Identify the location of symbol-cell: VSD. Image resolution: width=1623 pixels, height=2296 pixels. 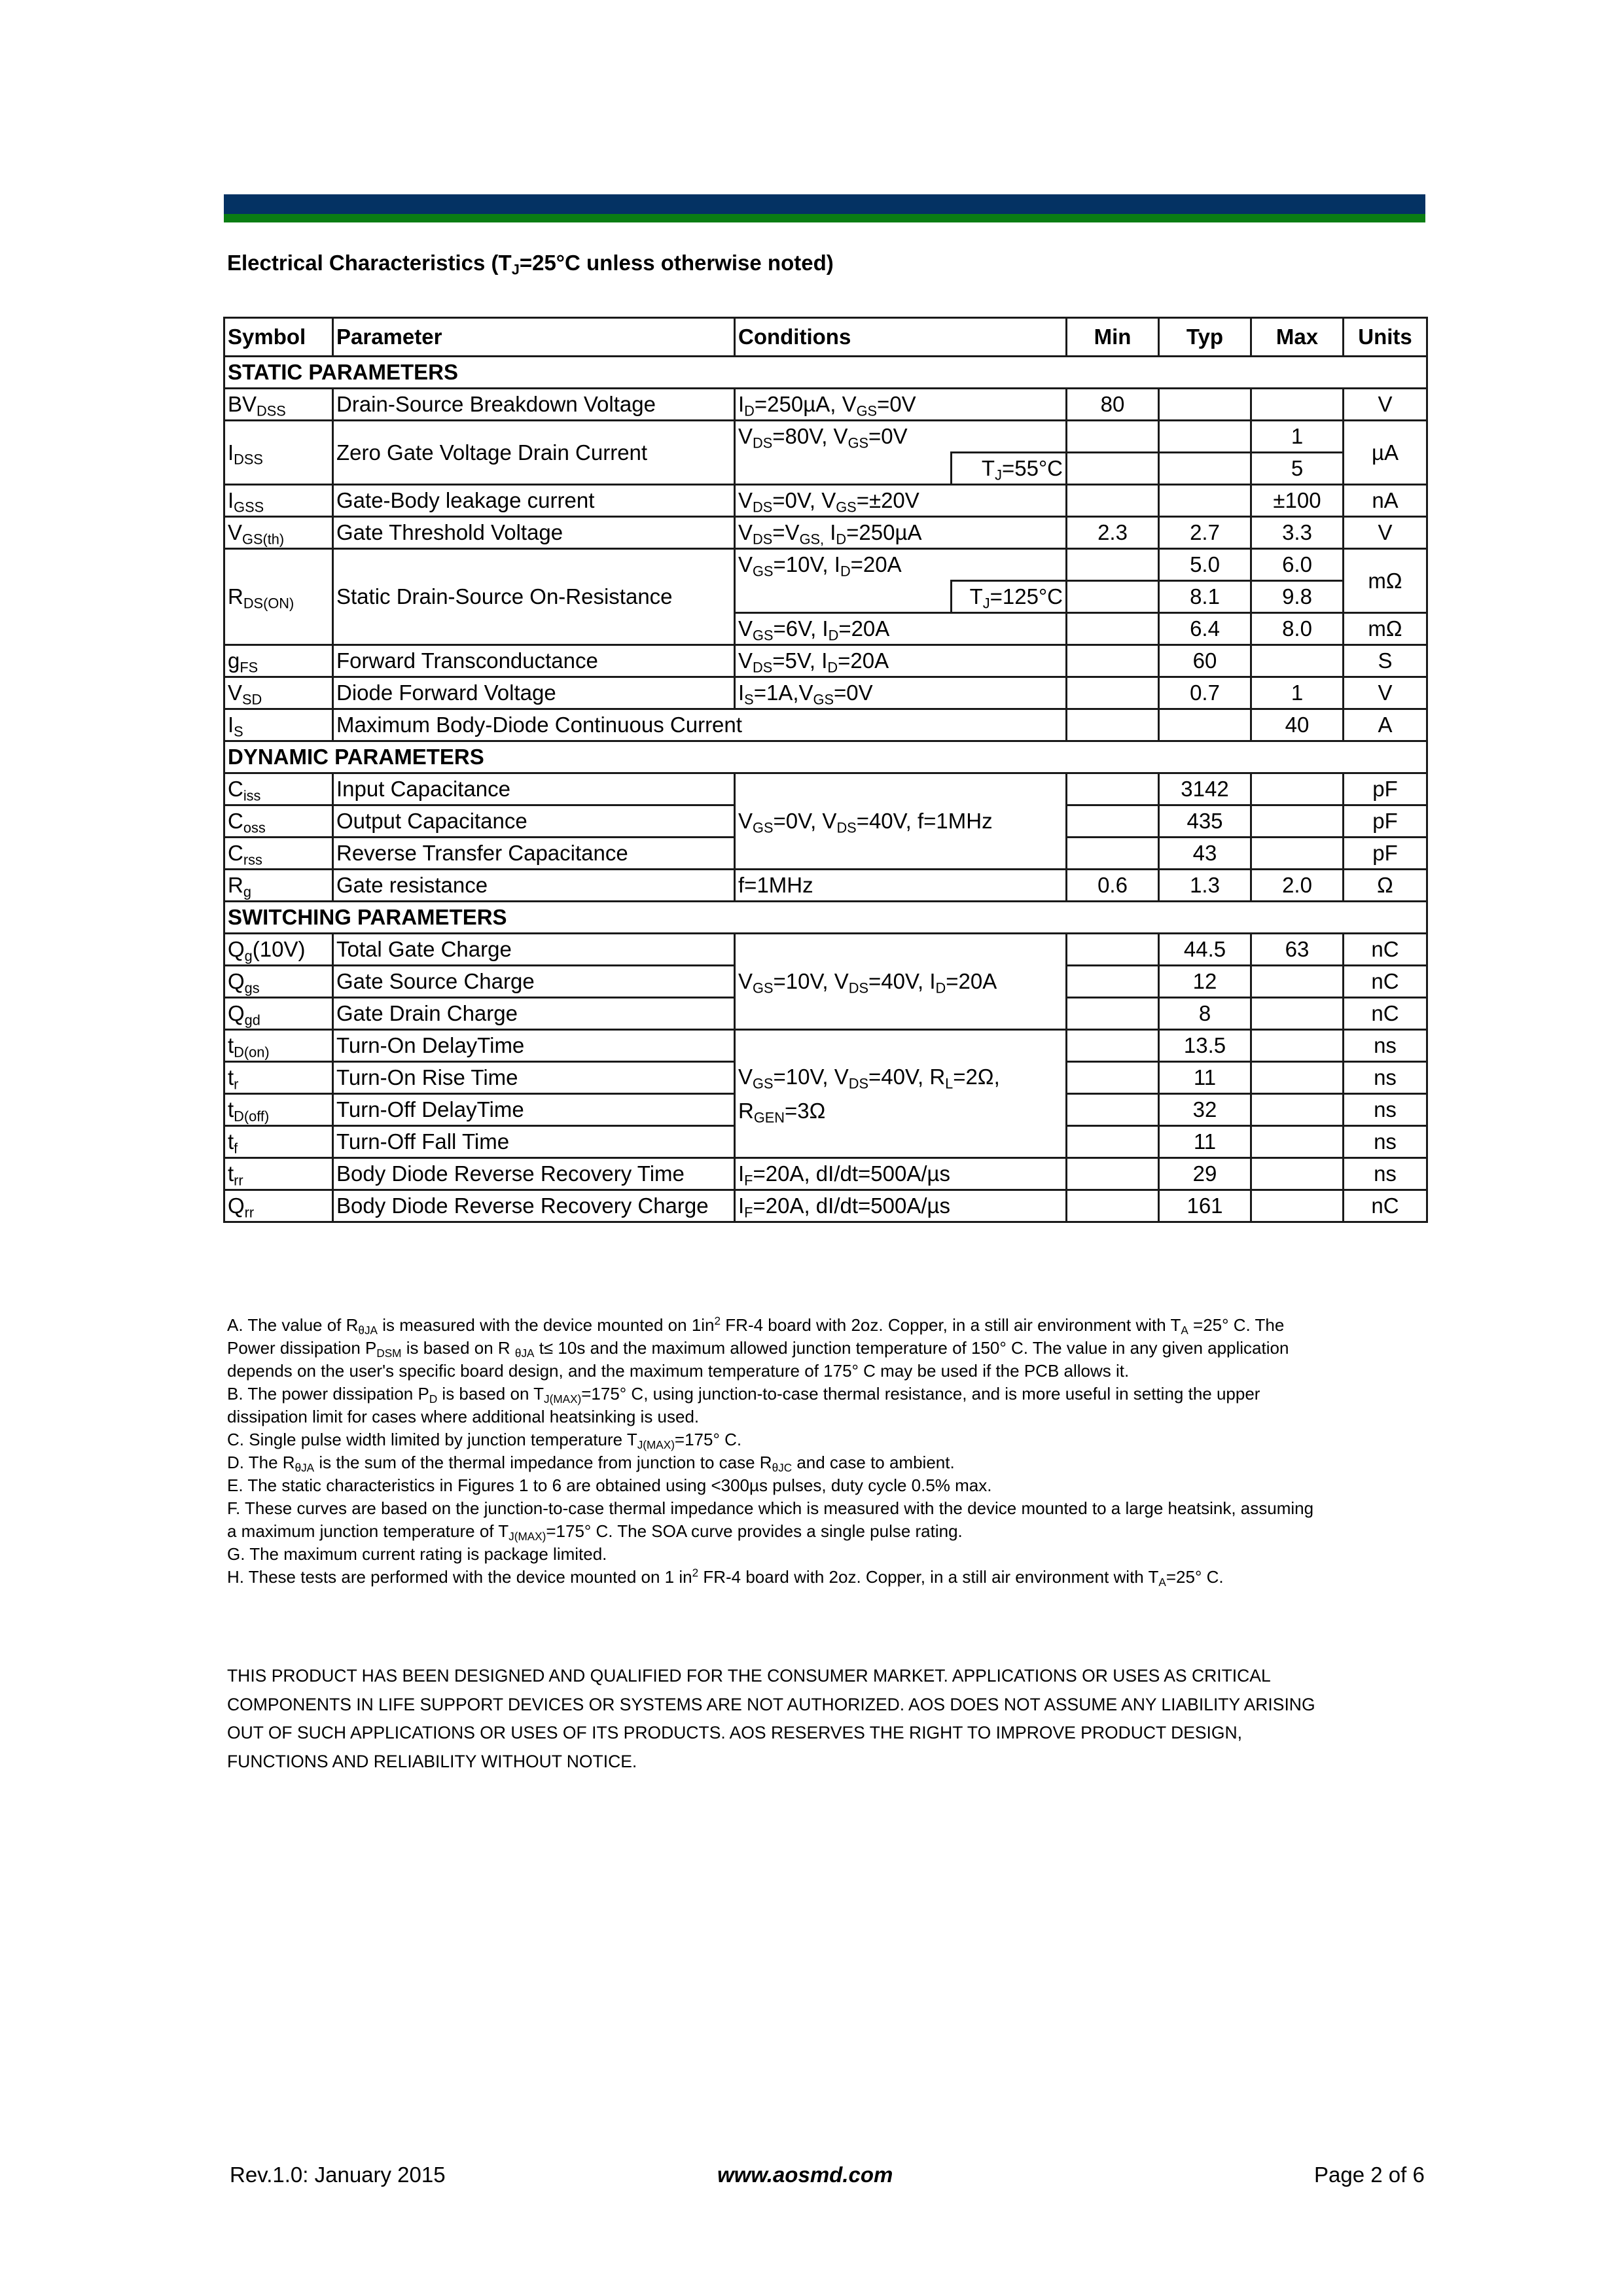
(278, 693).